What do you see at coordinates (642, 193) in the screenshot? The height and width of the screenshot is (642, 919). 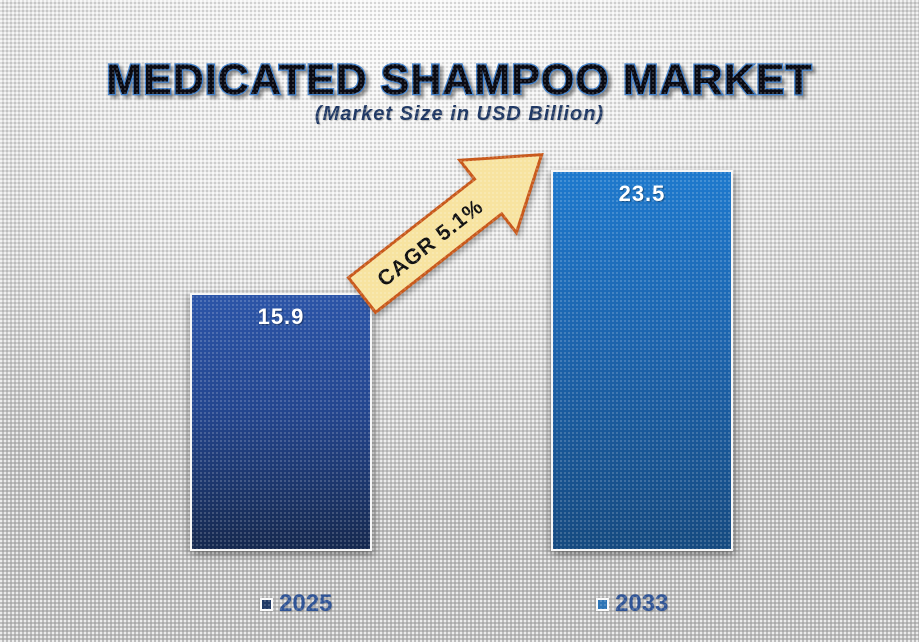 I see `bar-value-2033: 23.5` at bounding box center [642, 193].